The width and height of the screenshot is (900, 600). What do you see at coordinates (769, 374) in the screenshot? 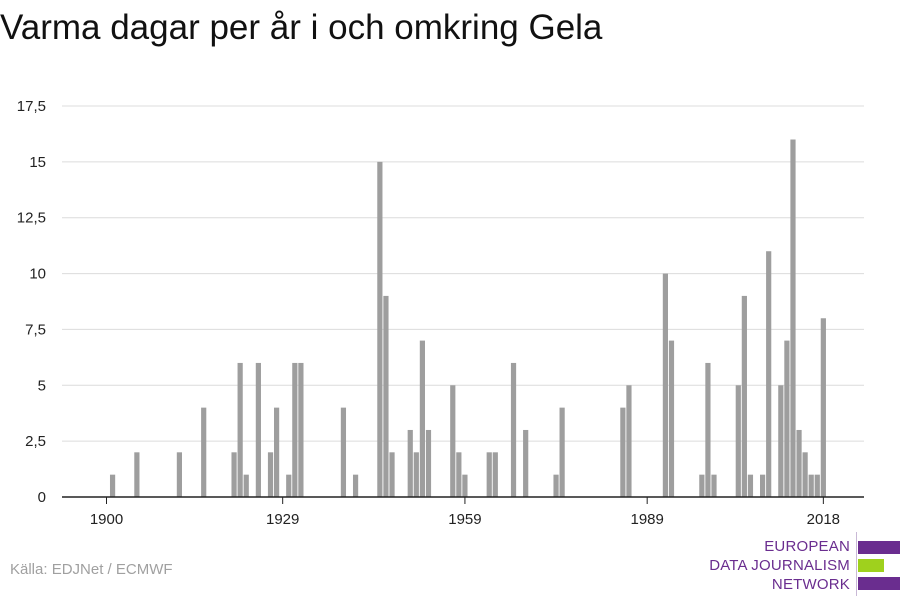
I see `bar-2009` at bounding box center [769, 374].